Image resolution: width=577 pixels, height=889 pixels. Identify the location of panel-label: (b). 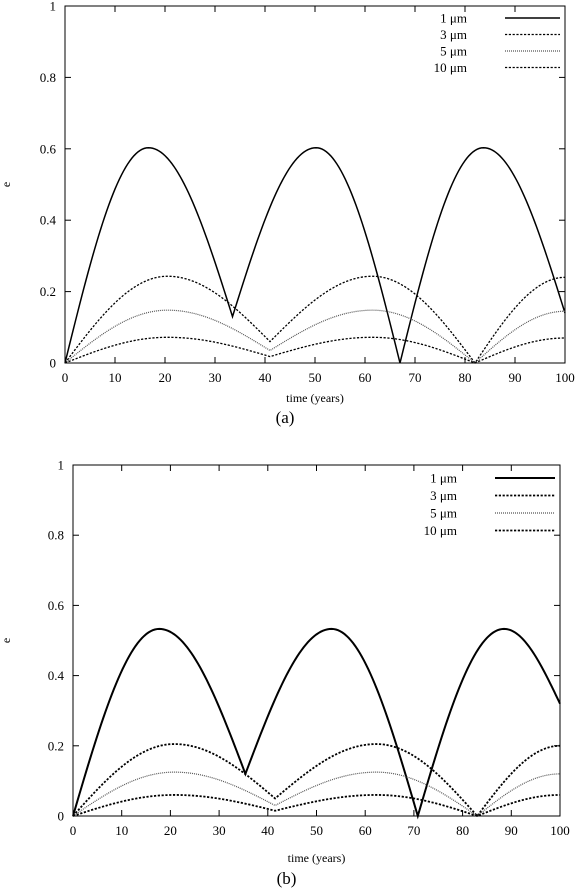
(287, 878).